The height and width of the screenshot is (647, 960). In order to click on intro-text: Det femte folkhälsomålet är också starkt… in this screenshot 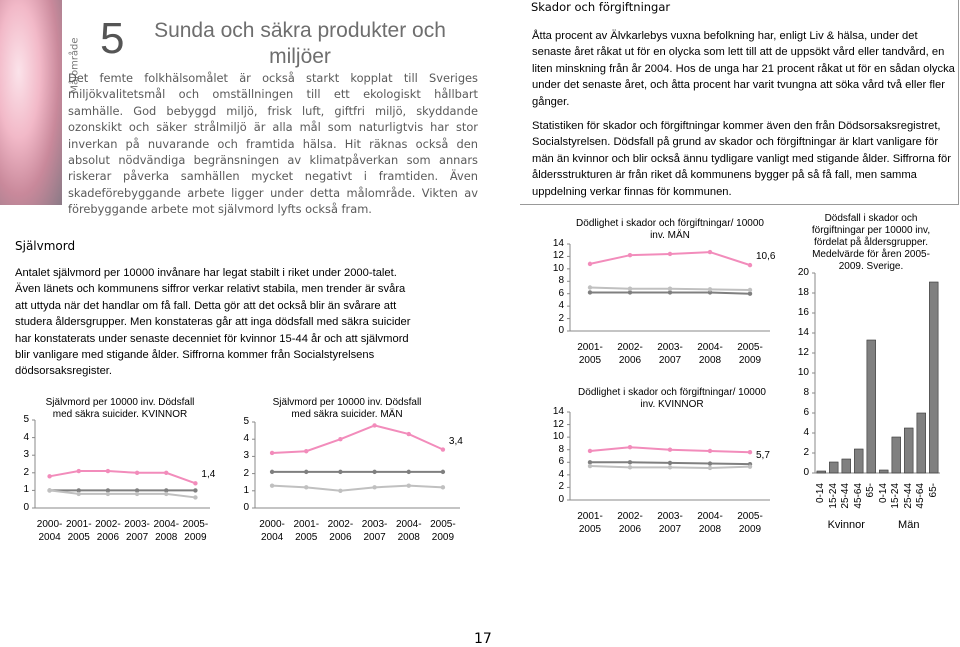, I will do `click(273, 144)`.